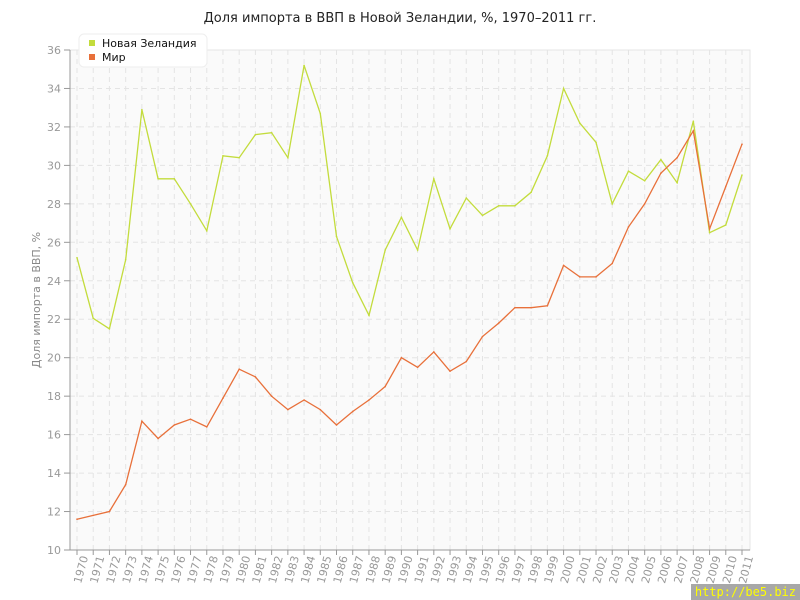  Describe the element at coordinates (54, 319) in the screenshot. I see `y-tick-label: 22` at that location.